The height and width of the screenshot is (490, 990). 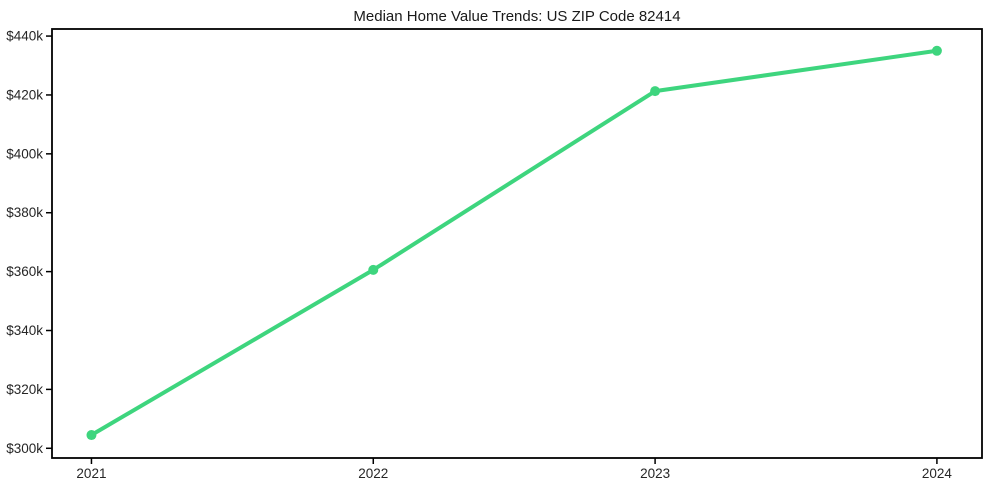 What do you see at coordinates (373, 473) in the screenshot?
I see `x-tick-label: 2022` at bounding box center [373, 473].